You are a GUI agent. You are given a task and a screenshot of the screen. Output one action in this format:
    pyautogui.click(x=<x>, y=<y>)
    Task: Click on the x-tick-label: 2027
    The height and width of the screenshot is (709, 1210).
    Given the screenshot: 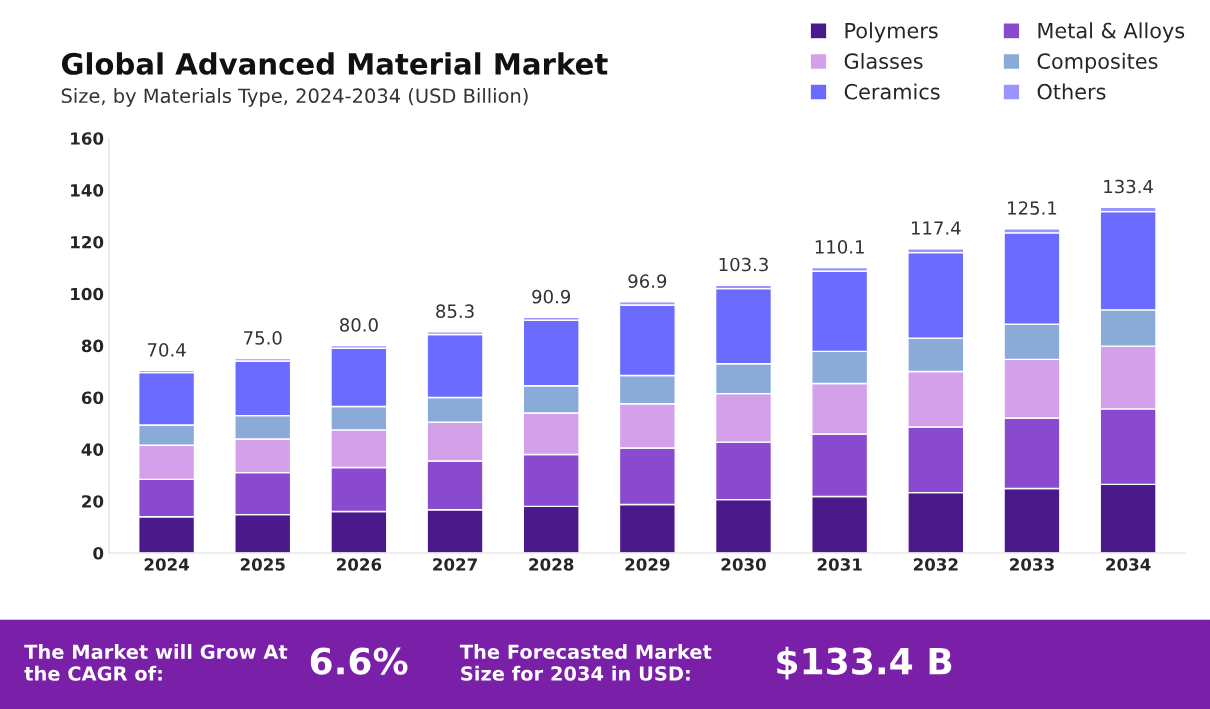 What is the action you would take?
    pyautogui.click(x=455, y=564)
    